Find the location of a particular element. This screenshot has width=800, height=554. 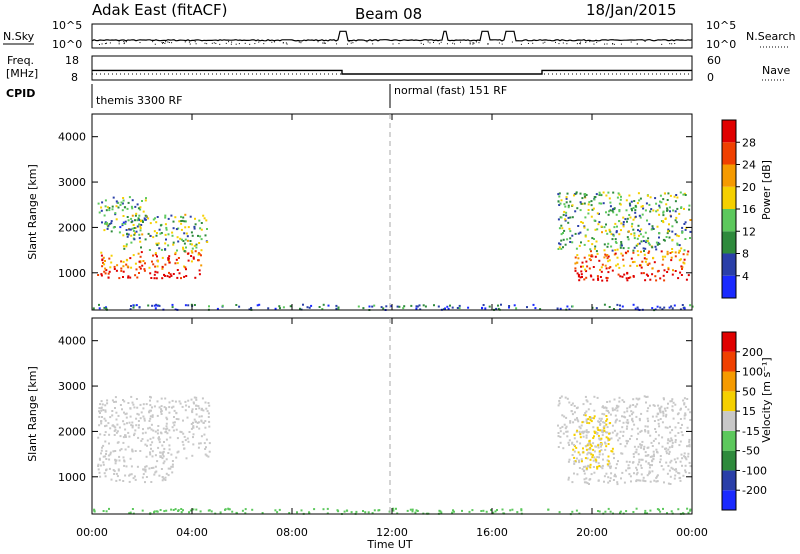

power-ylabel: Slant Range [km] is located at coordinates (32, 212).